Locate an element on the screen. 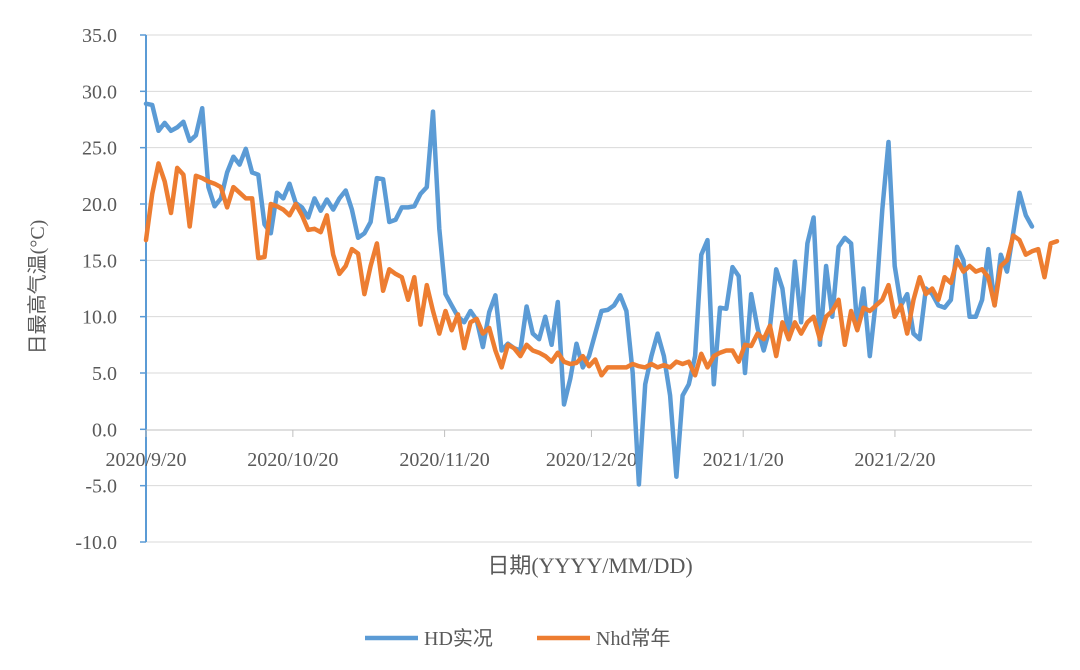 The height and width of the screenshot is (670, 1080). legend-item-hd: HD实况 is located at coordinates (429, 638).